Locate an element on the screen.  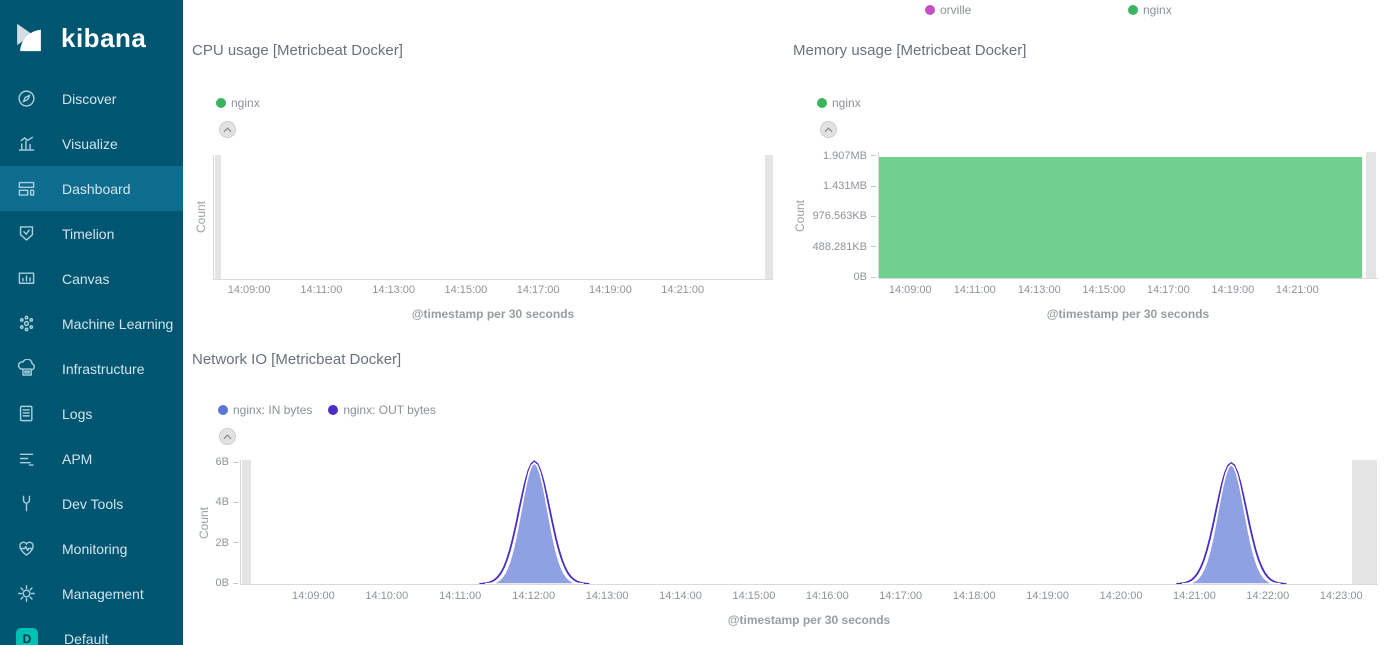
sidebar-item-infrastructure: Infrastructure is located at coordinates (91, 368).